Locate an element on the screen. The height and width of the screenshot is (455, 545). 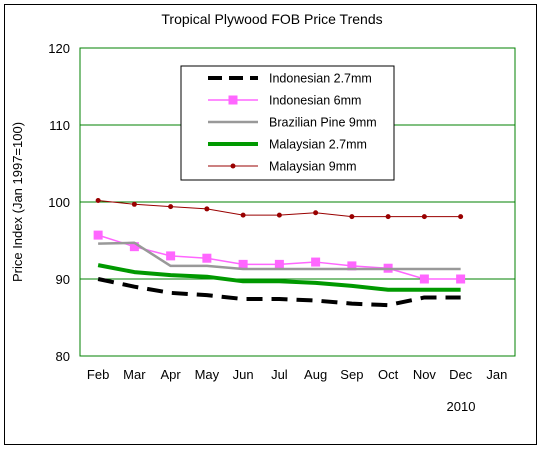
y-axis-label: Price Index (Jan 1997=100) is located at coordinates (17, 202).